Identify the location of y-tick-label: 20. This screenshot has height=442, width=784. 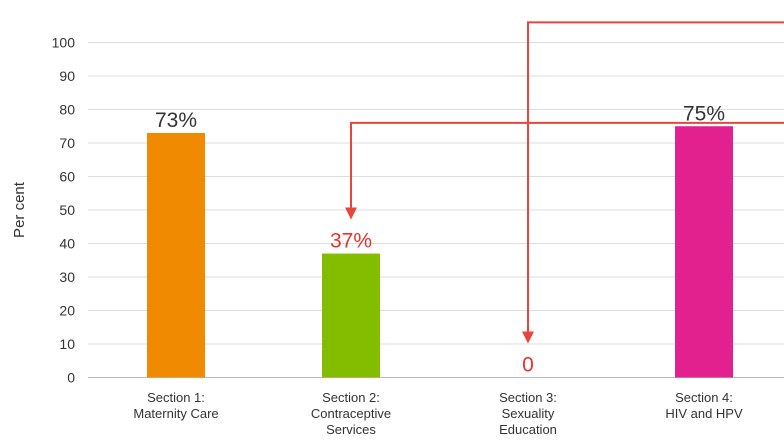
(67, 311).